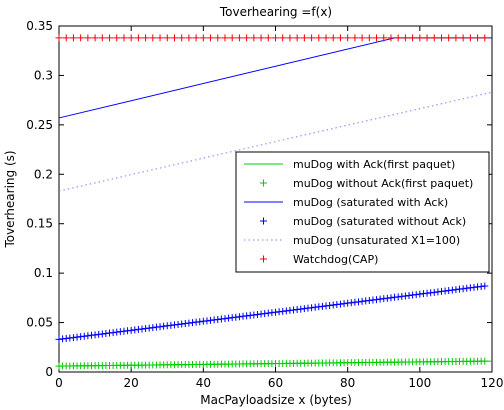  What do you see at coordinates (347, 383) in the screenshot?
I see `x-tick-label: 80` at bounding box center [347, 383].